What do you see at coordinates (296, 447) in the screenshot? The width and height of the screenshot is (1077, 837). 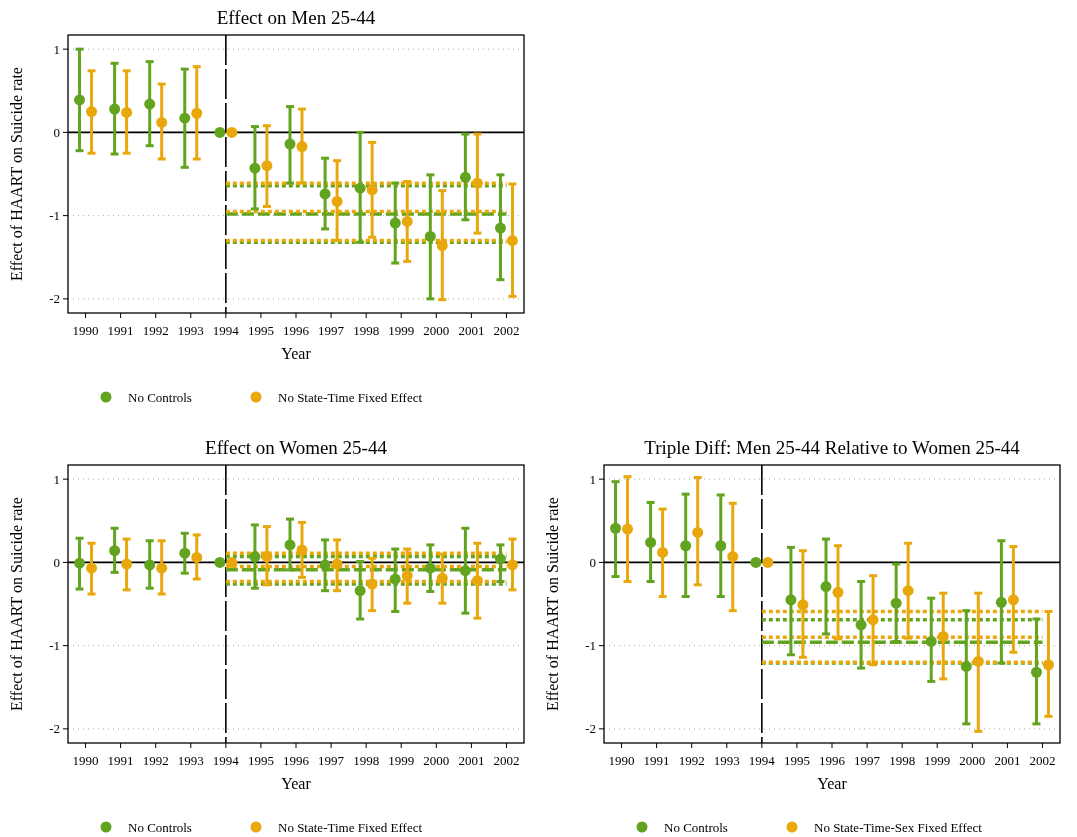 I see `chart-title: Effect on Women 25-44` at bounding box center [296, 447].